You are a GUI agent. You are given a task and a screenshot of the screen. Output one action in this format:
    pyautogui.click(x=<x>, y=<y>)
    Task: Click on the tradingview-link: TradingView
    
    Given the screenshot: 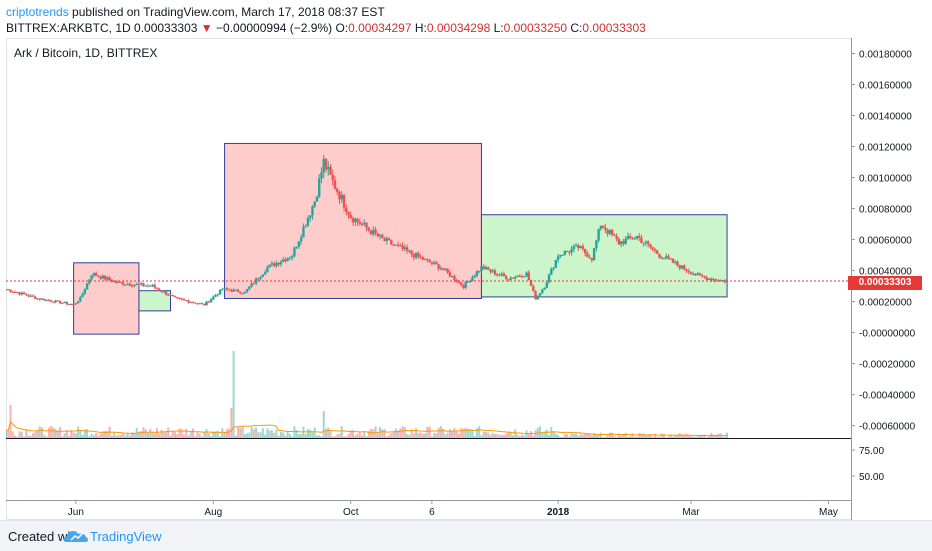 What is the action you would take?
    pyautogui.click(x=113, y=536)
    